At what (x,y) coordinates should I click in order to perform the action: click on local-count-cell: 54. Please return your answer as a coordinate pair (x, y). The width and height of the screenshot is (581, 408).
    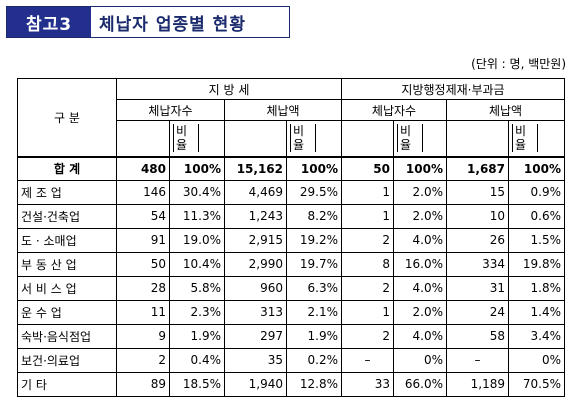
    Looking at the image, I should click on (143, 216).